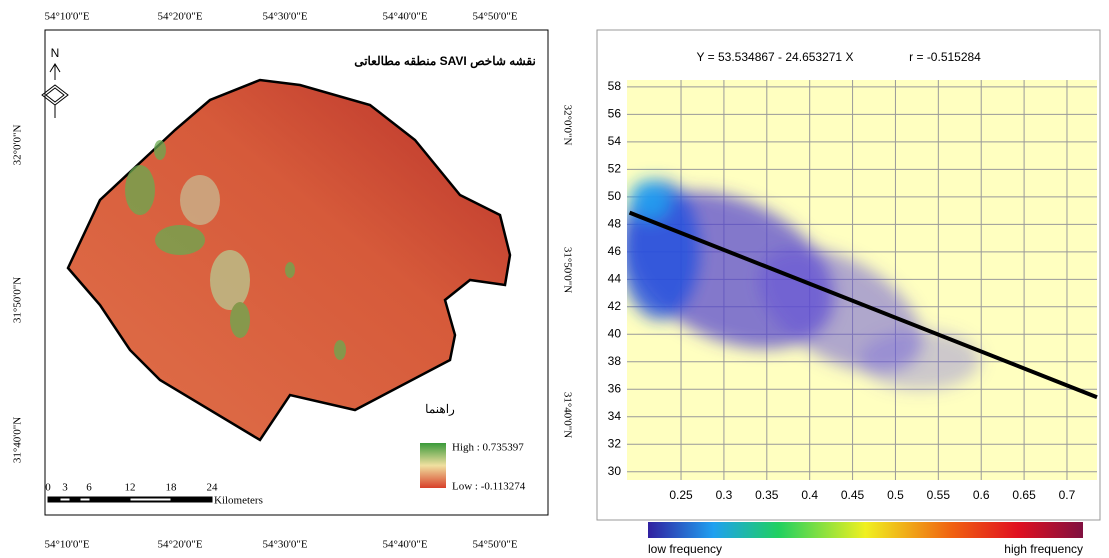 This screenshot has width=1109, height=558. What do you see at coordinates (1067, 495) in the screenshot?
I see `x-tick-label: 0.7` at bounding box center [1067, 495].